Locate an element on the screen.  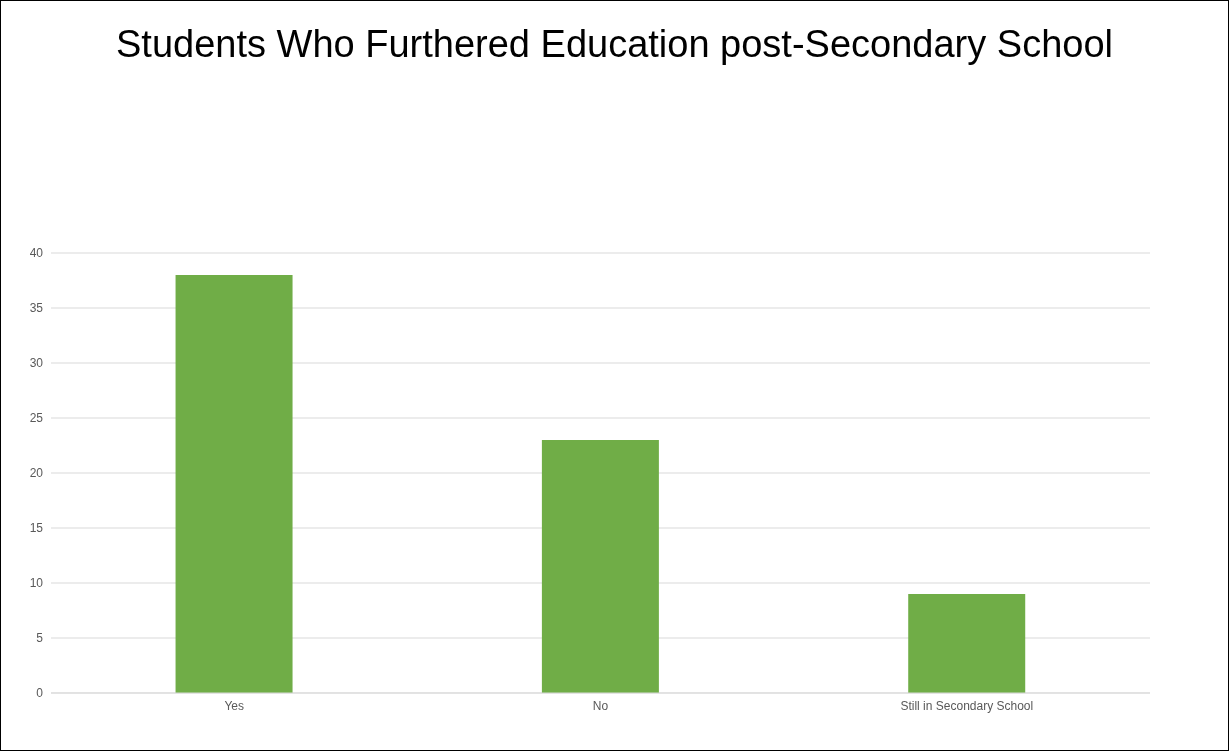
y-tick-label: 15 is located at coordinates (36, 528).